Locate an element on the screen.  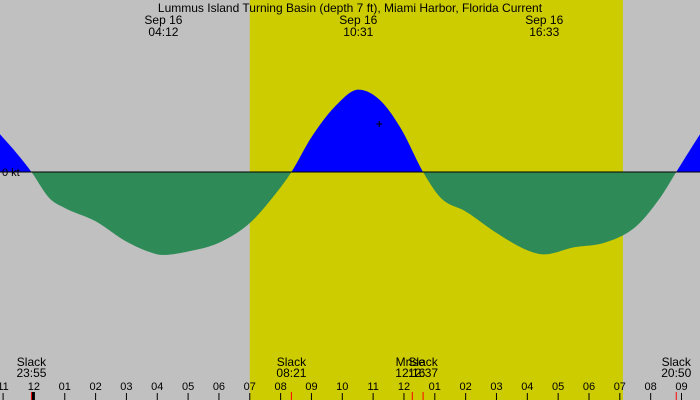
slack-time: 12:37 is located at coordinates (423, 373).